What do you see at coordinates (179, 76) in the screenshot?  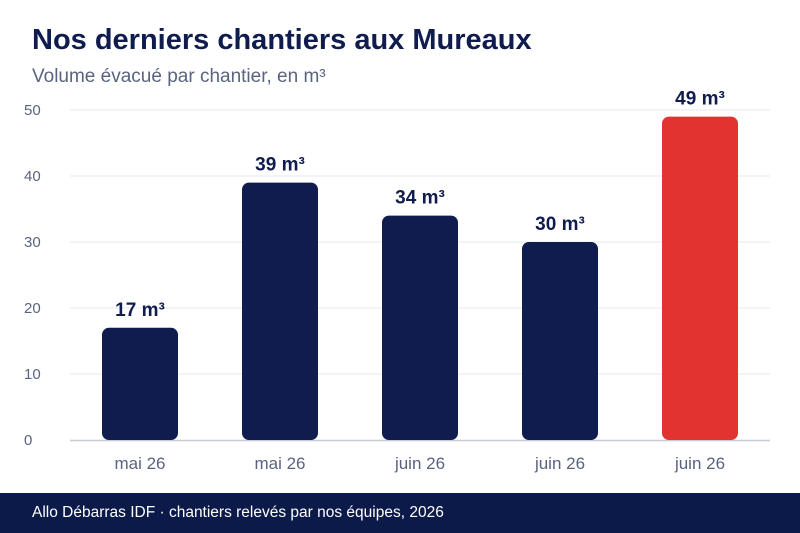 I see `chart-subtitle: Volume évacué par chantier, en m³` at bounding box center [179, 76].